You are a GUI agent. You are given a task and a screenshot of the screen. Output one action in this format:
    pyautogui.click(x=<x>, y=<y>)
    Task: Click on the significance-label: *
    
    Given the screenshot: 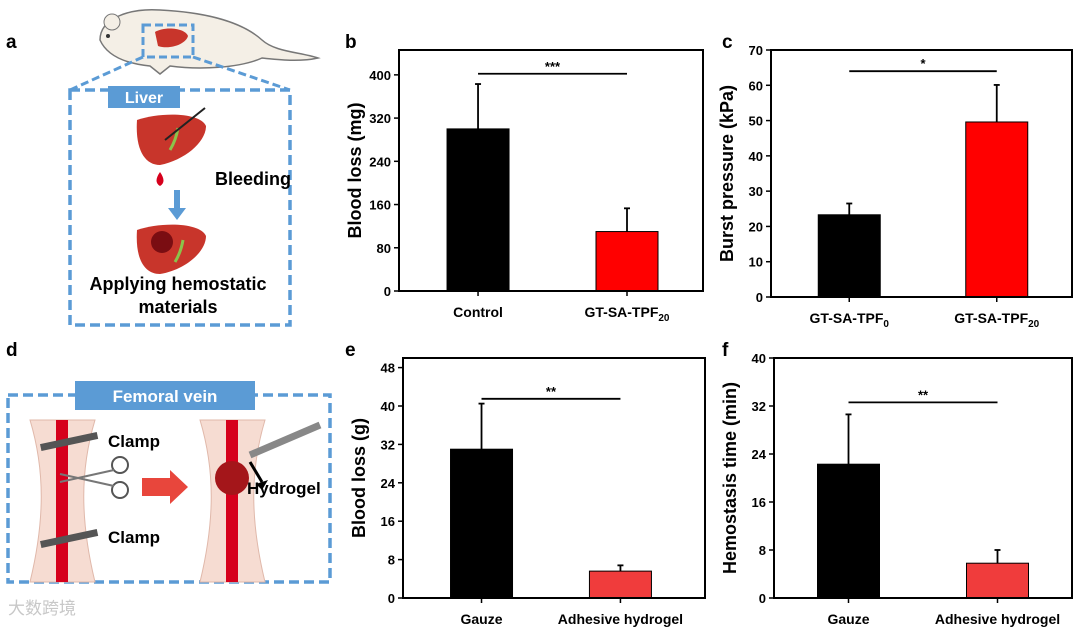 What is the action you would take?
    pyautogui.click(x=923, y=63)
    